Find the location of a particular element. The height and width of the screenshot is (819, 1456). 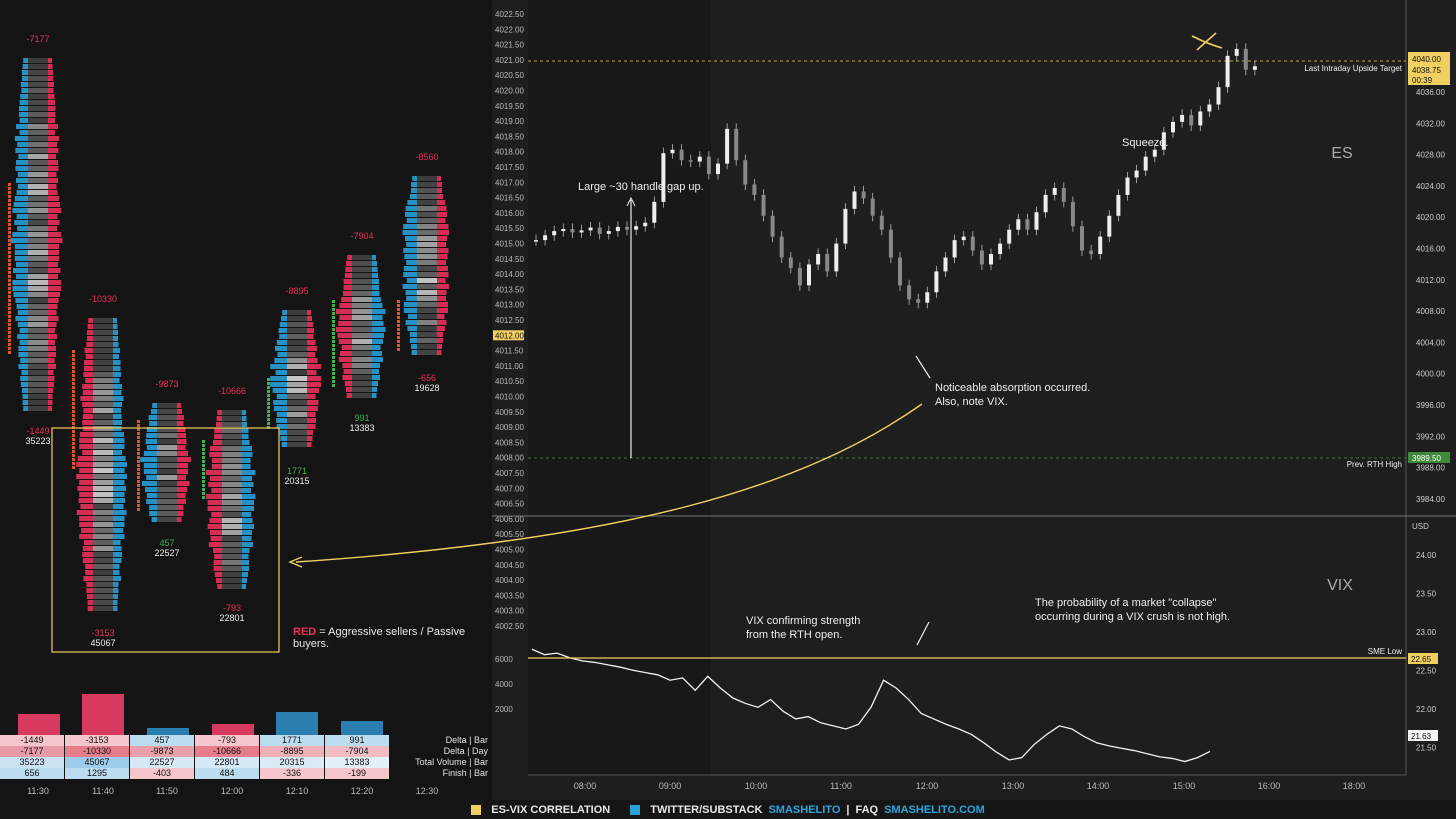

delta-day-label: -7904 is located at coordinates (361, 236).